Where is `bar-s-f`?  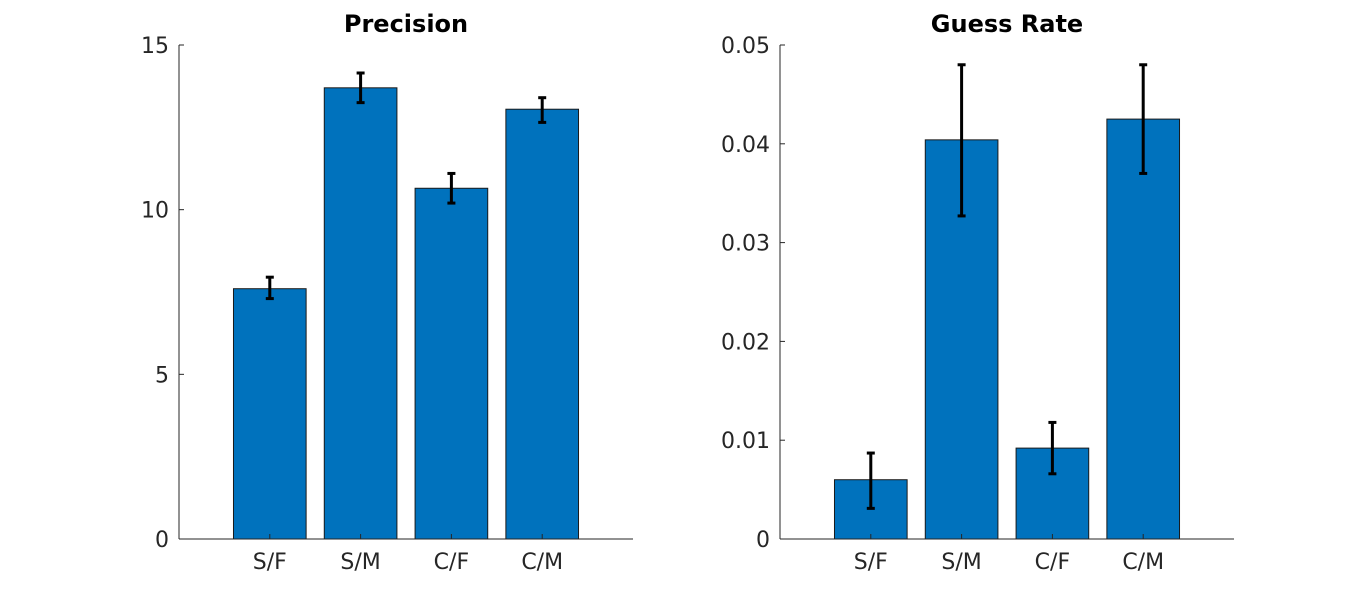
bar-s-f is located at coordinates (269, 414).